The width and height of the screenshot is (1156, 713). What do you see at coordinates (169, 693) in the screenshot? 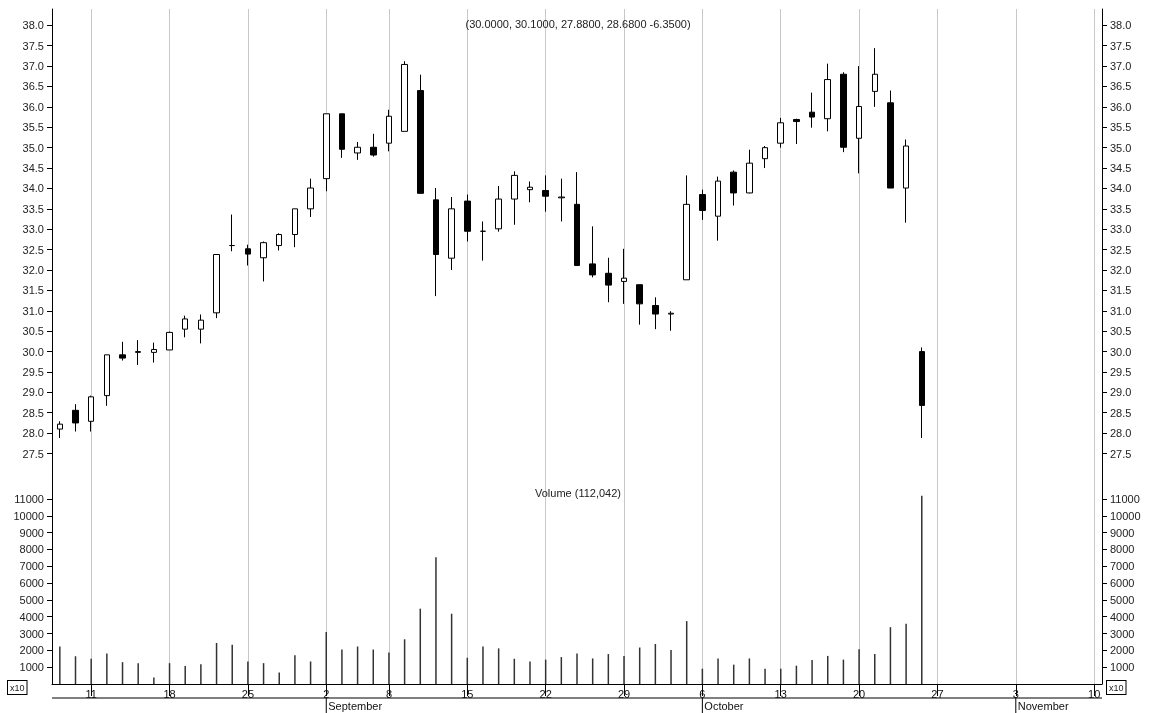
I see `x-tick-label: 18` at bounding box center [169, 693].